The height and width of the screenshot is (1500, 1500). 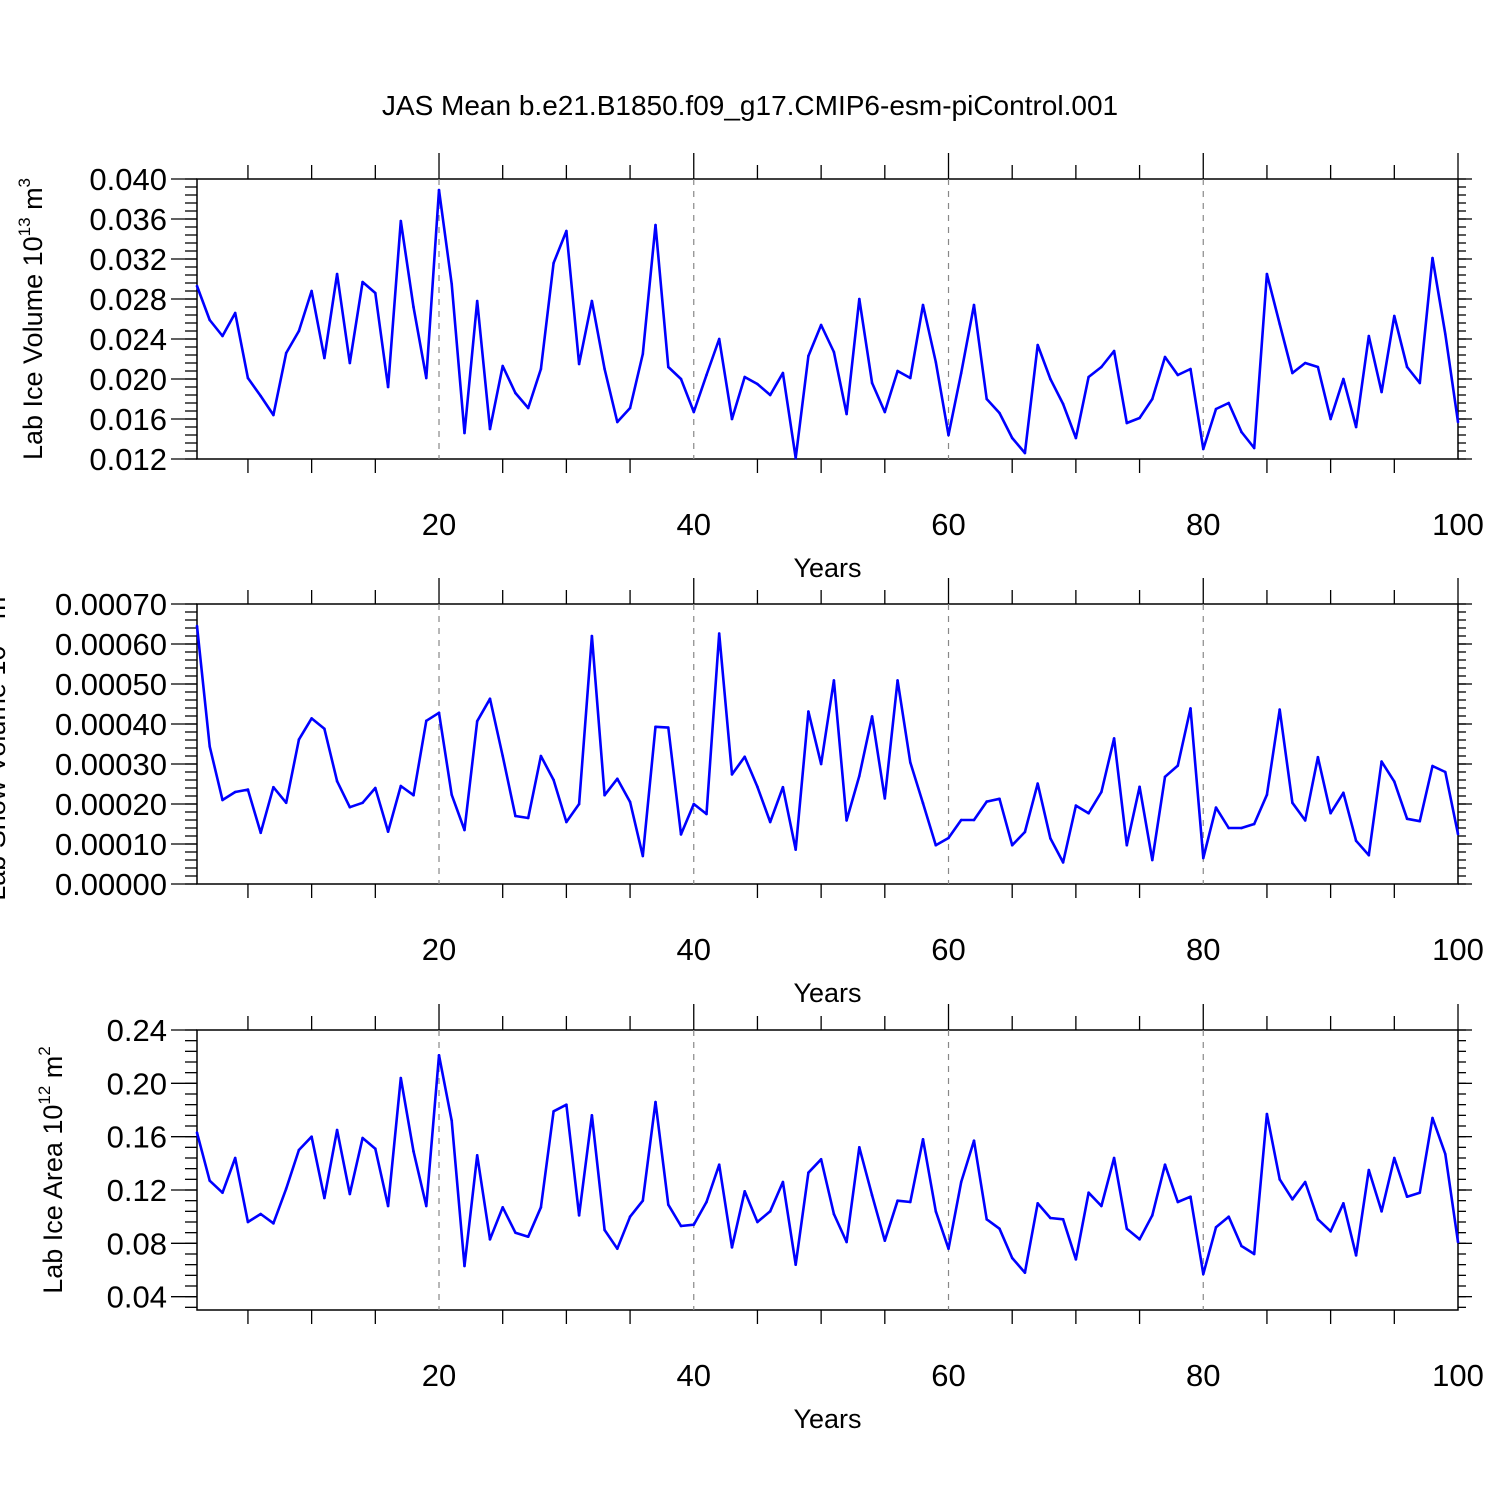 I want to click on ice-area-series-line, so click(x=827, y=1165).